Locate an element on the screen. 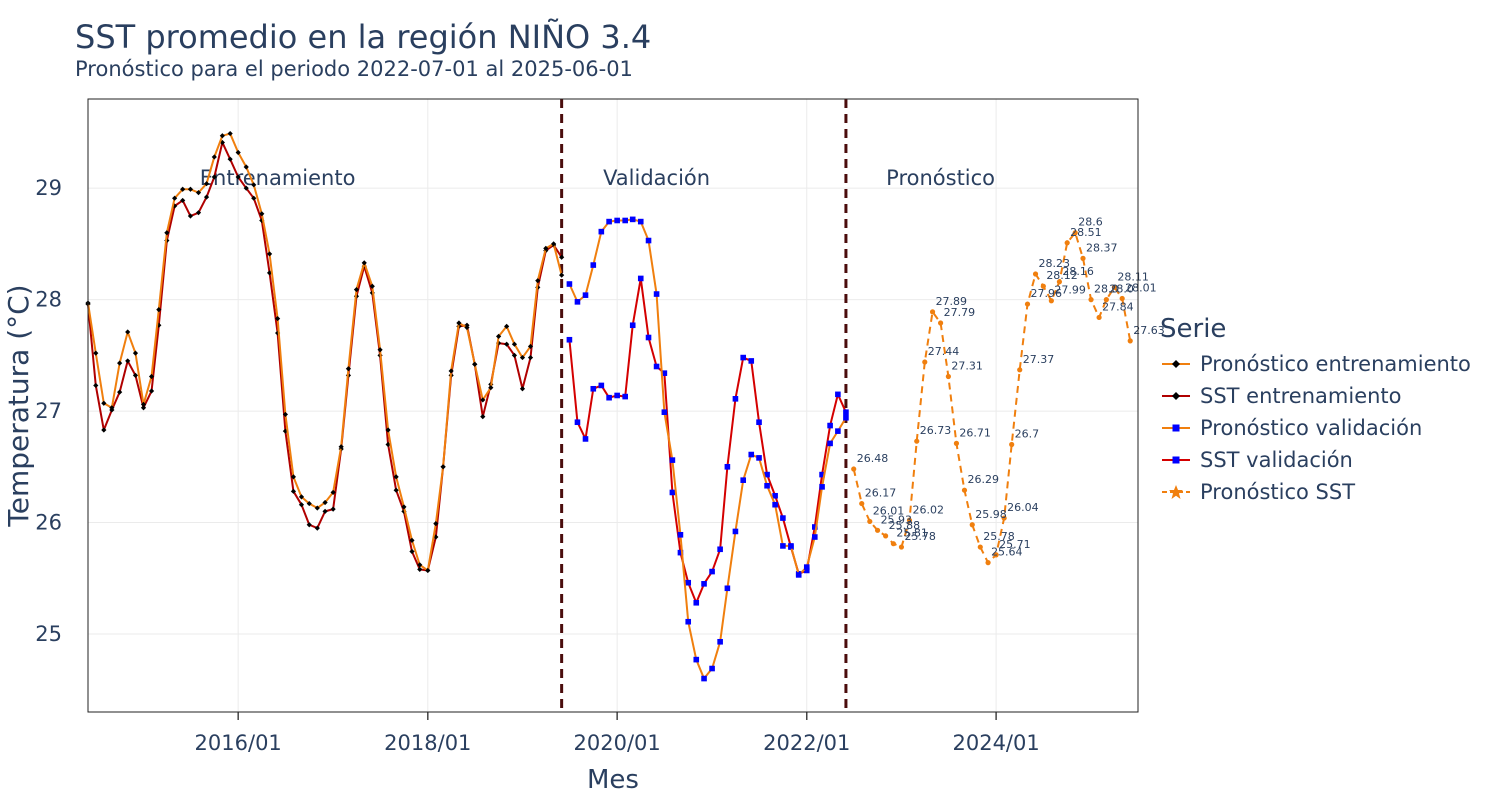 The width and height of the screenshot is (1500, 800). legend-item: Pronóstico validación is located at coordinates (1315, 428).